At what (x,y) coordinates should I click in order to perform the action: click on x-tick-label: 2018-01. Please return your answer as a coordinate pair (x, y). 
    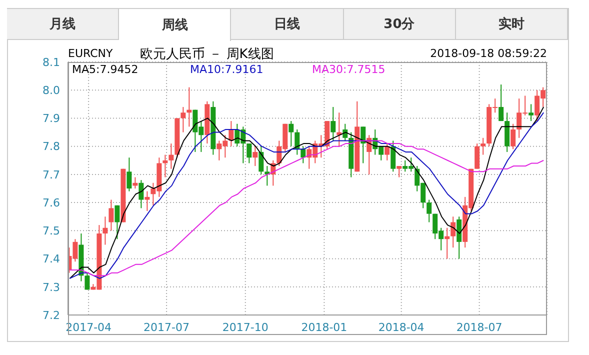
    Looking at the image, I should click on (324, 327).